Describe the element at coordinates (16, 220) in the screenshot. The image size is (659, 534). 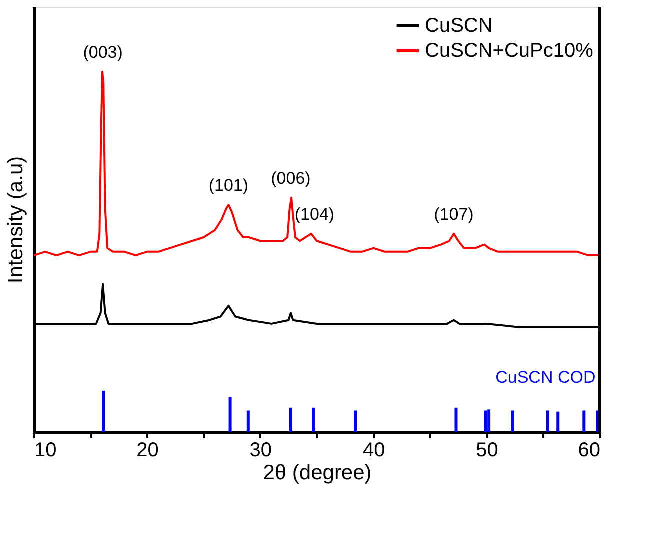
I see `y-axis-title: Intensity (a.u)` at that location.